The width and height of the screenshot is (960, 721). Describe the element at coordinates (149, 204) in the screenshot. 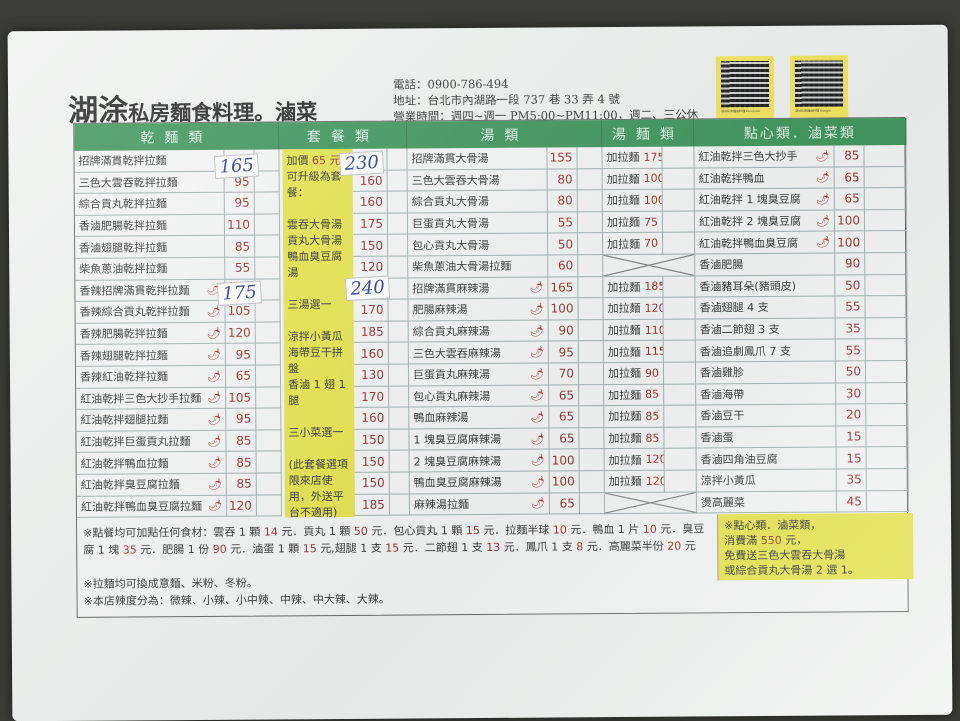

I see `menu-item-name: 綜合貢丸乾拌拉麵` at that location.